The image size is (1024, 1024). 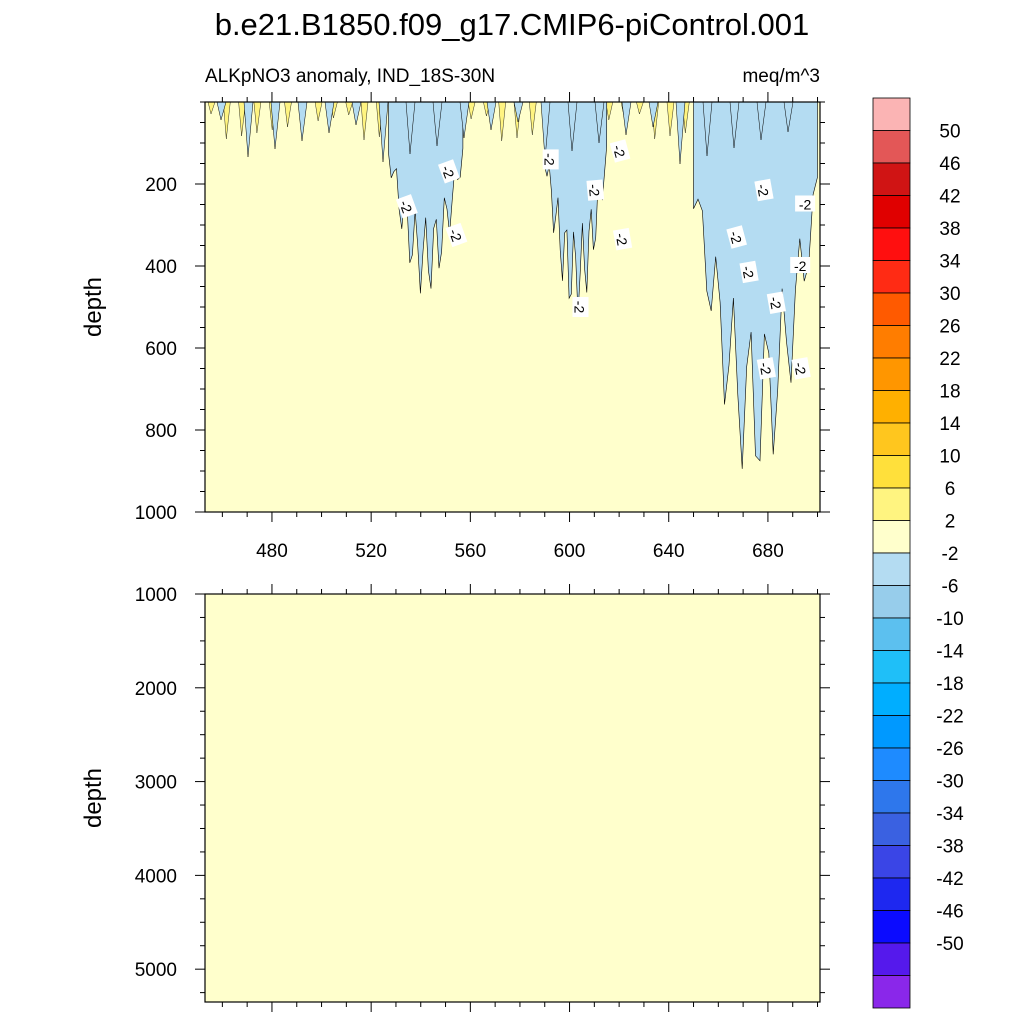 I want to click on colorbar-label: 14, so click(x=950, y=424).